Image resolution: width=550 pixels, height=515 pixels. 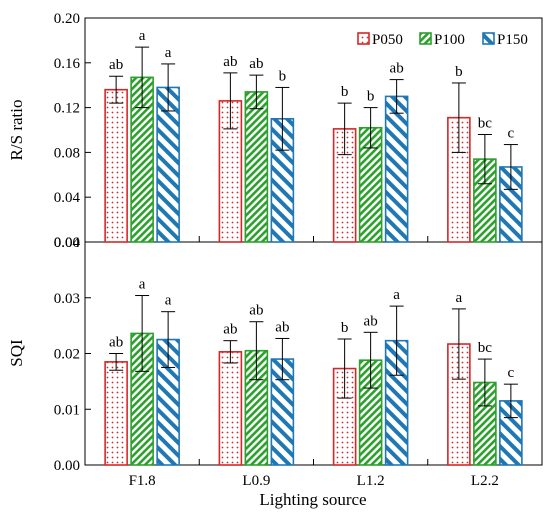 What do you see at coordinates (425, 38) in the screenshot?
I see `legend-swatch-p100` at bounding box center [425, 38].